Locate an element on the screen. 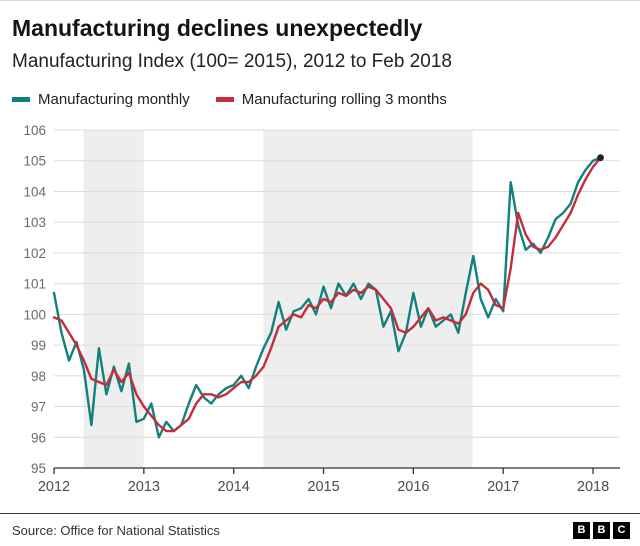 This screenshot has width=640, height=546. svg-text: 2013 is located at coordinates (144, 487).